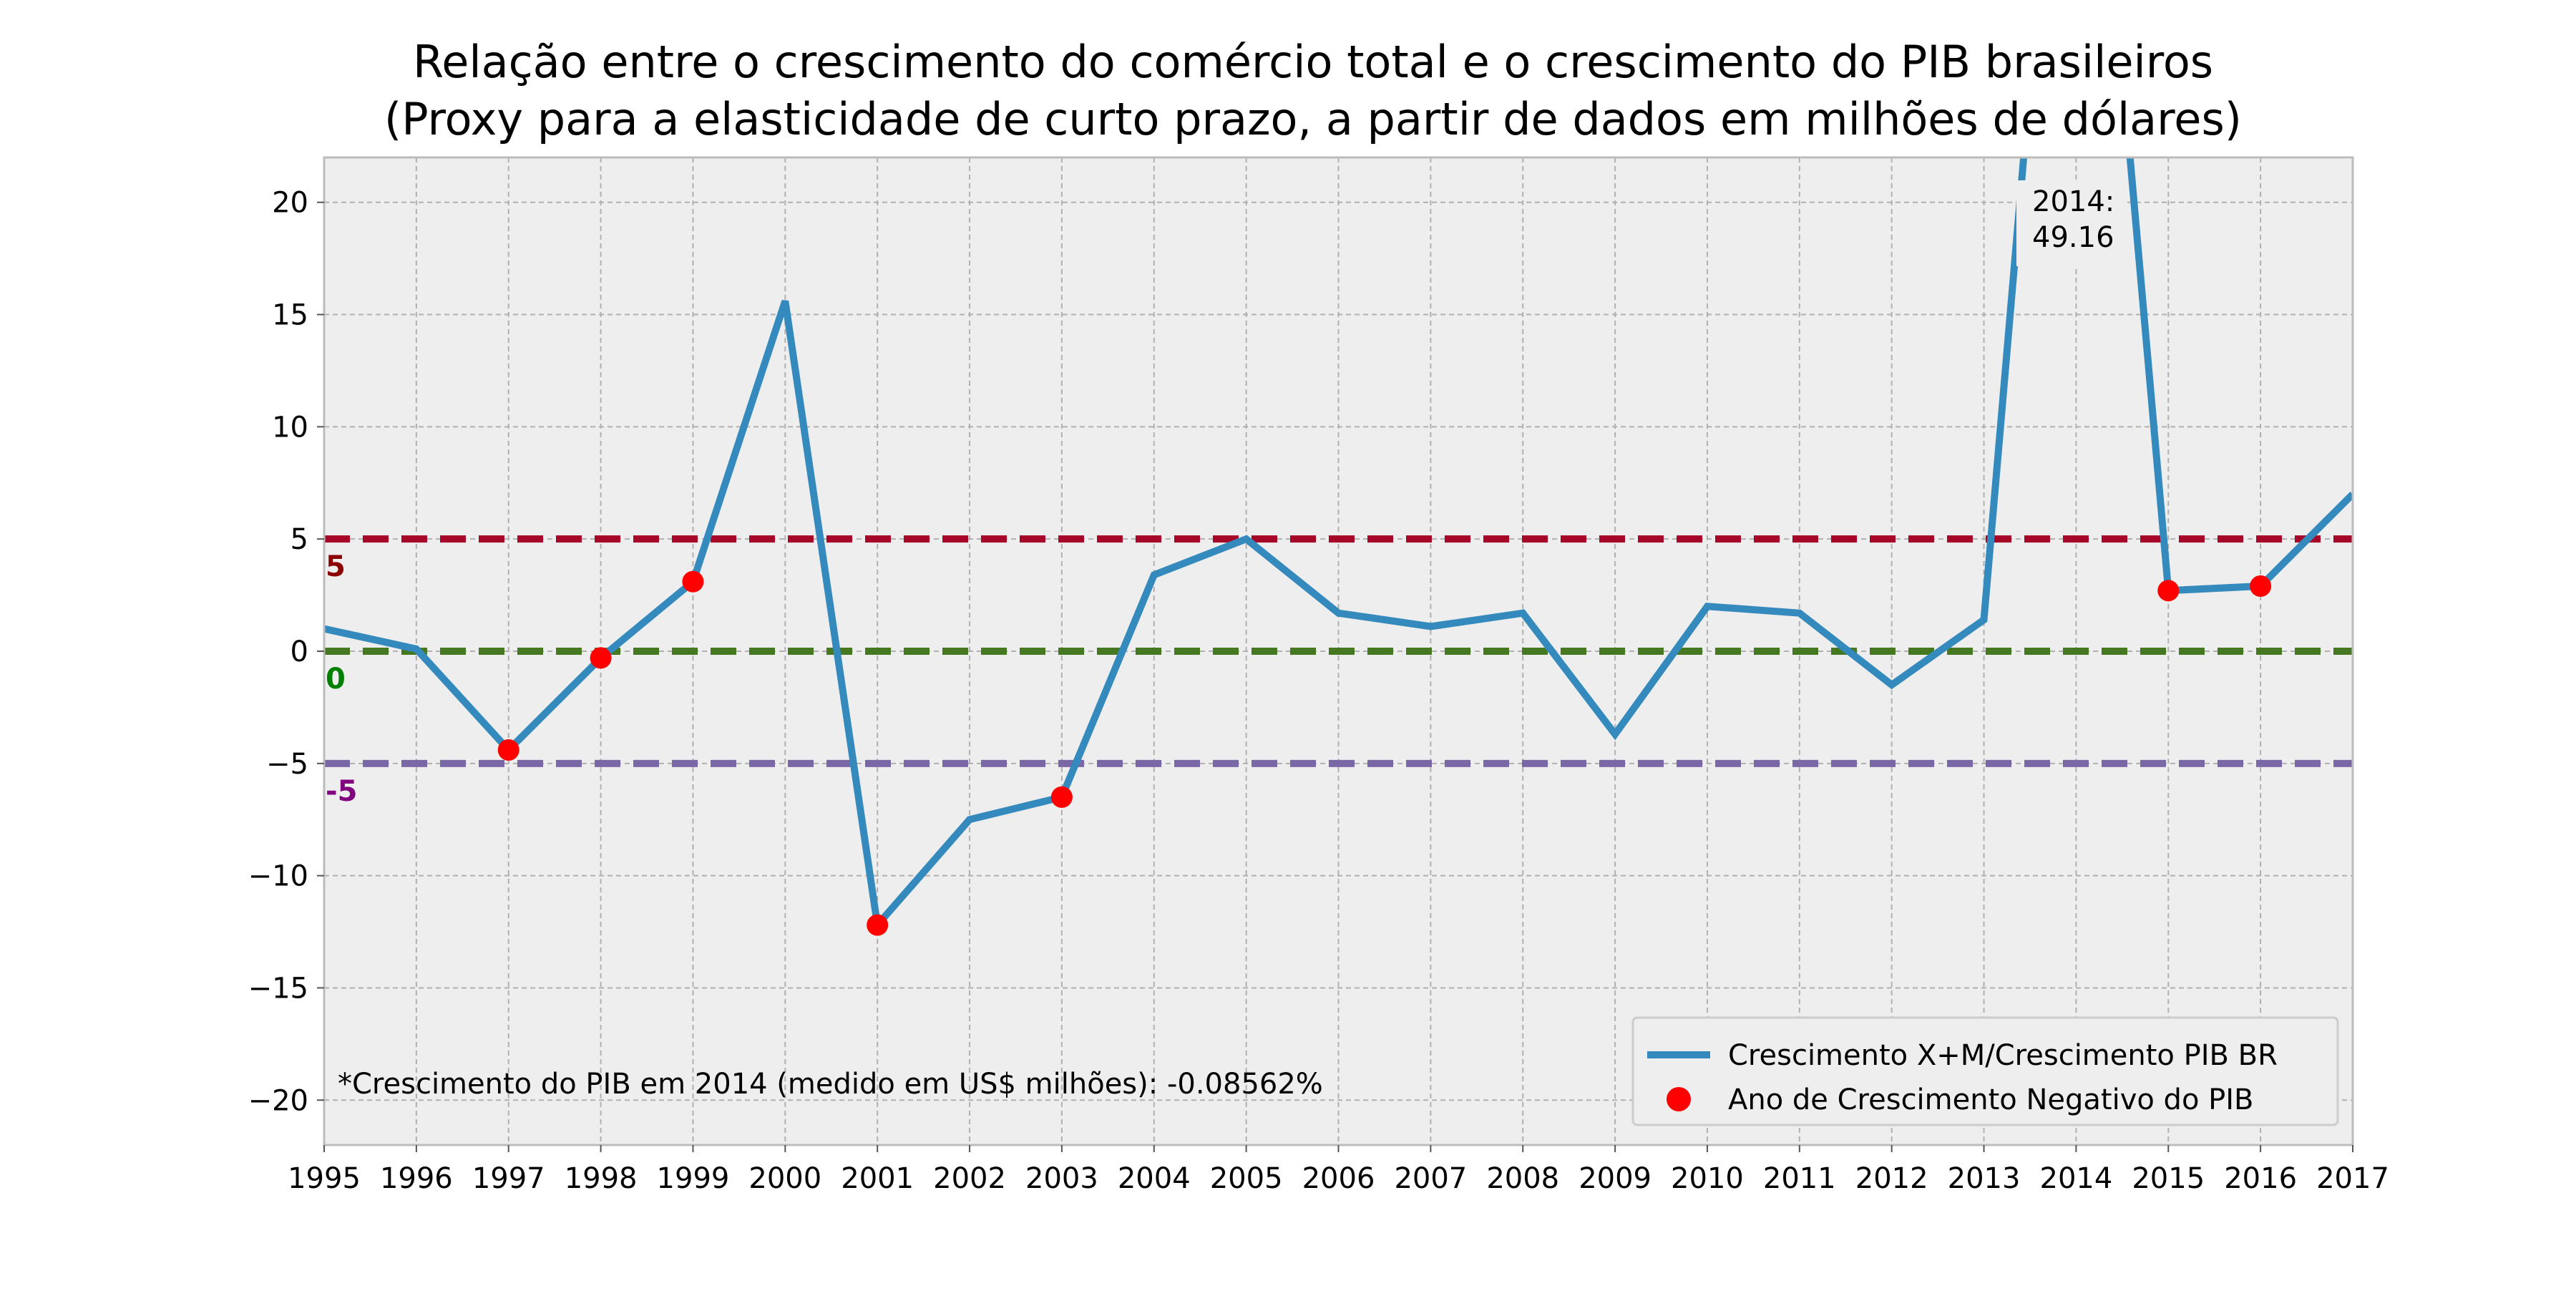 The height and width of the screenshot is (1291, 2576). Describe the element at coordinates (278, 876) in the screenshot. I see `y-tick-label: −10` at that location.